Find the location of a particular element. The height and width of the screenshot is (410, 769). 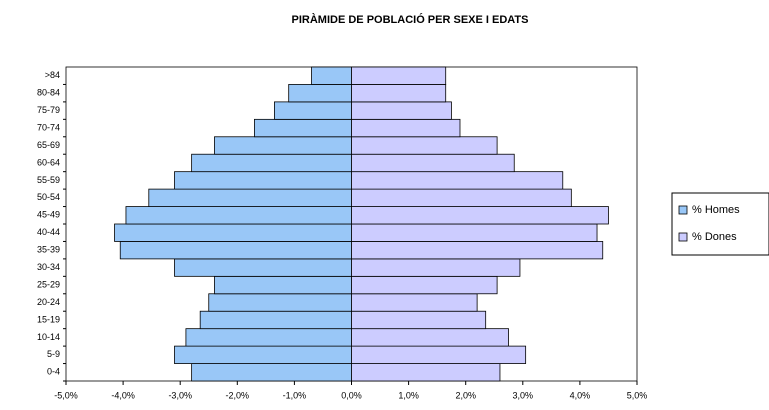

y-tick-label: 60-64 is located at coordinates (48, 162).